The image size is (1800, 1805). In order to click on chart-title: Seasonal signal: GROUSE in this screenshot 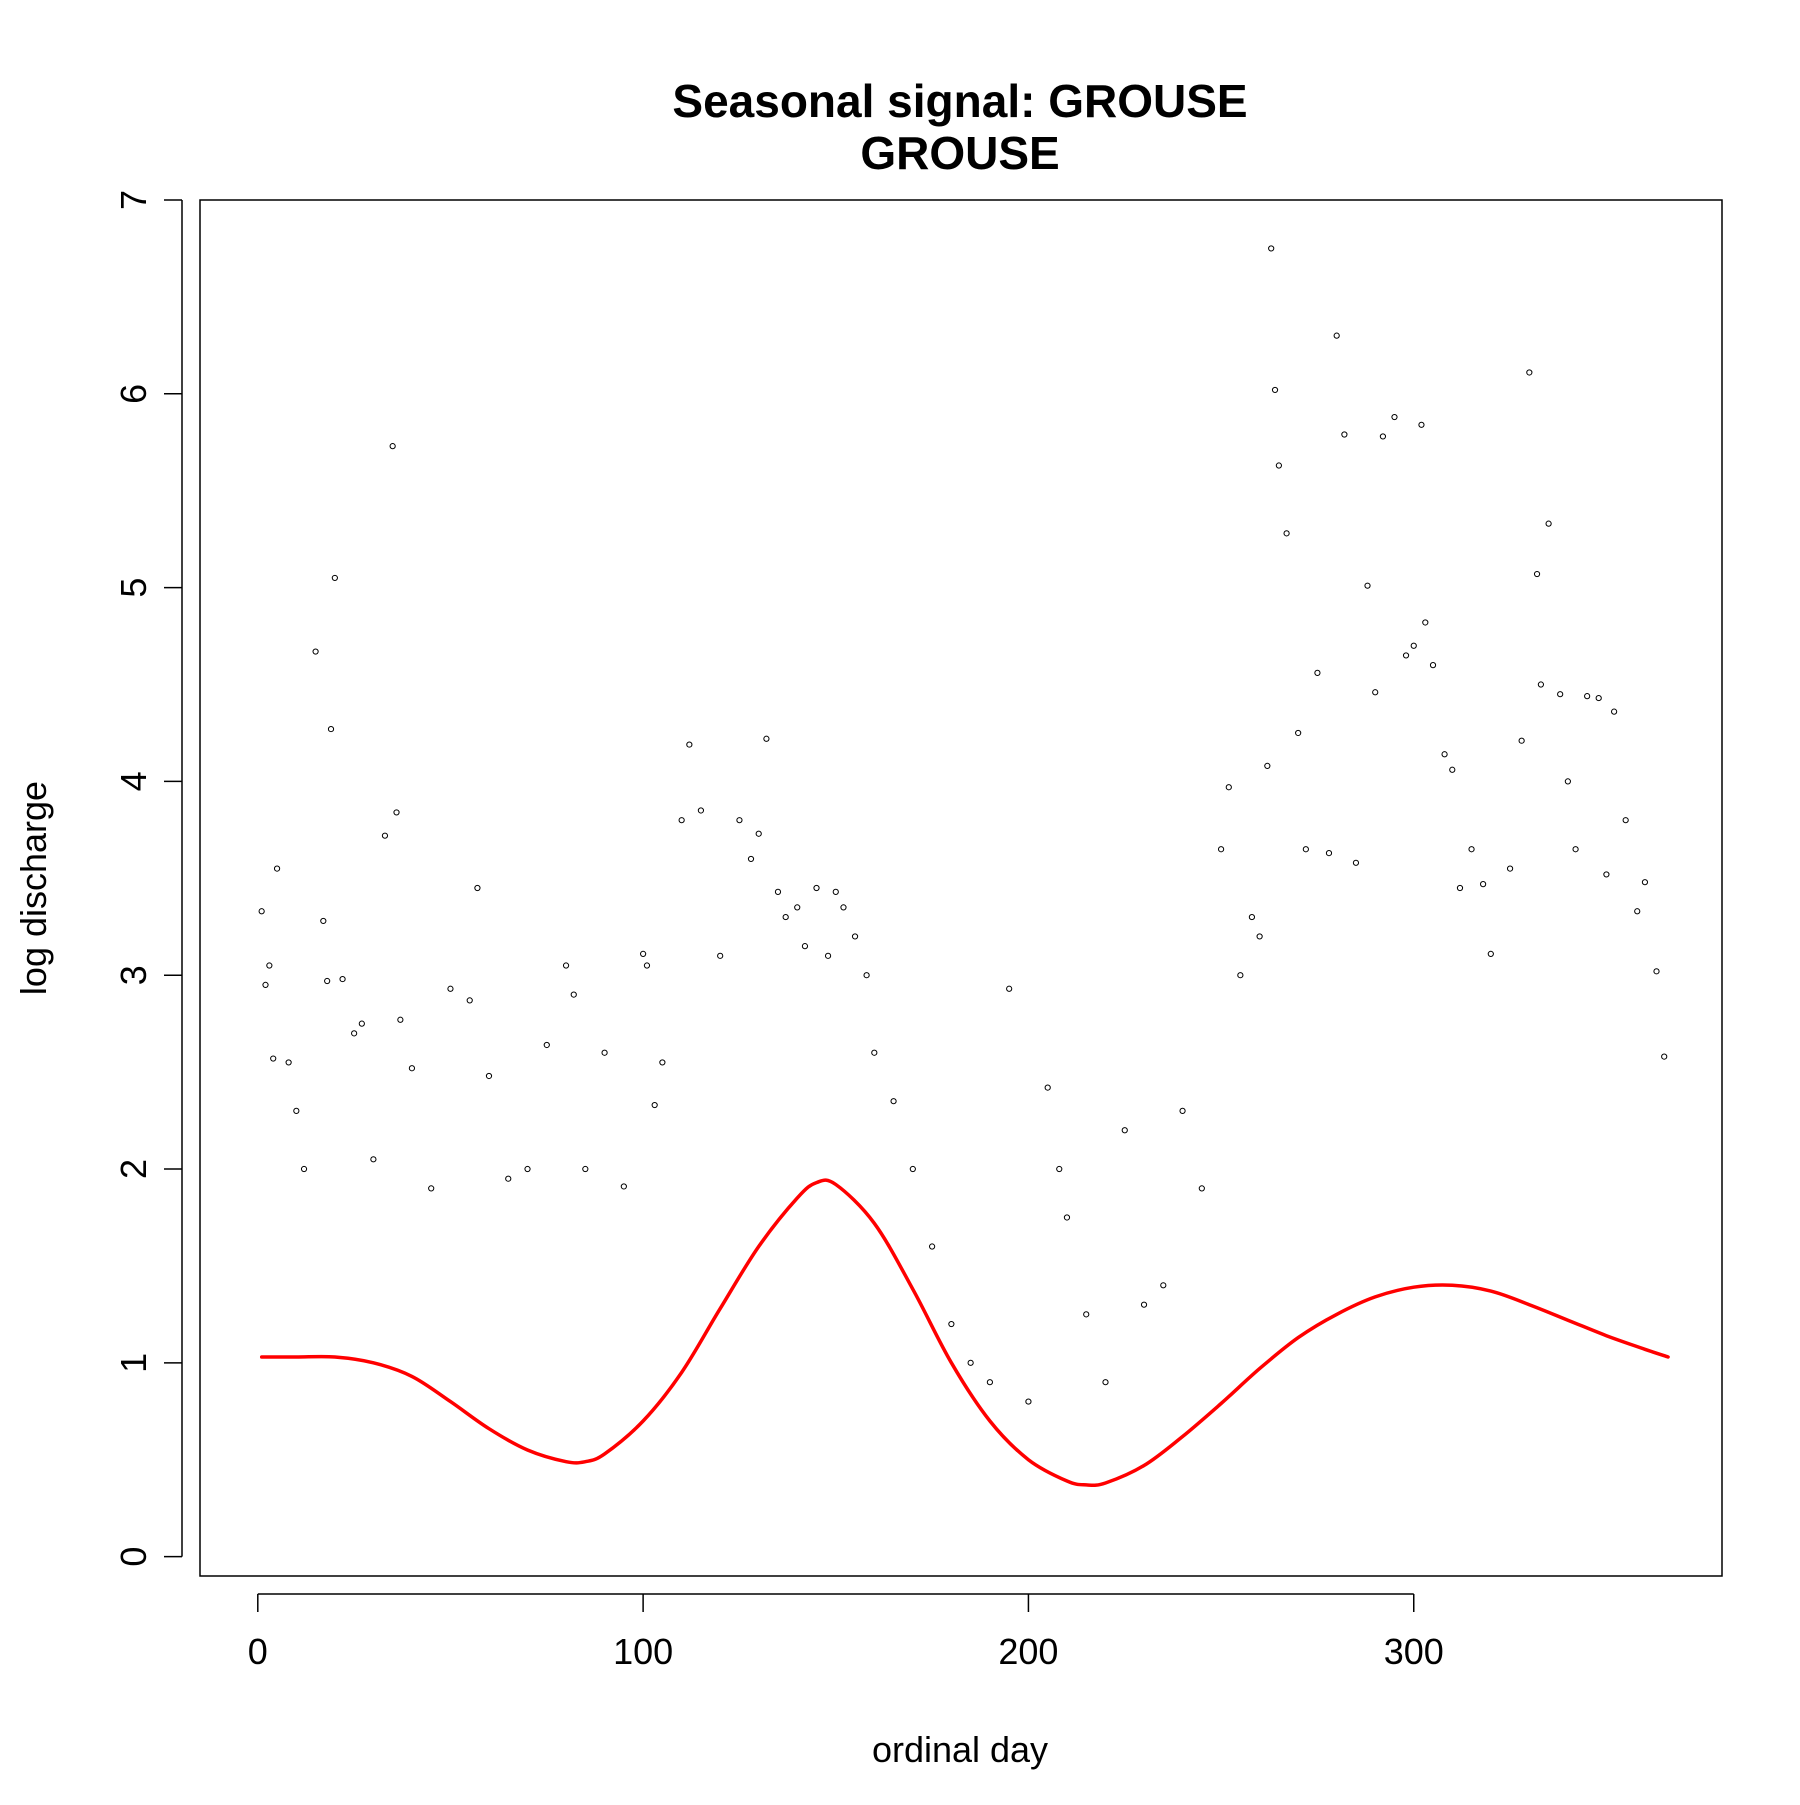, I will do `click(959, 101)`.